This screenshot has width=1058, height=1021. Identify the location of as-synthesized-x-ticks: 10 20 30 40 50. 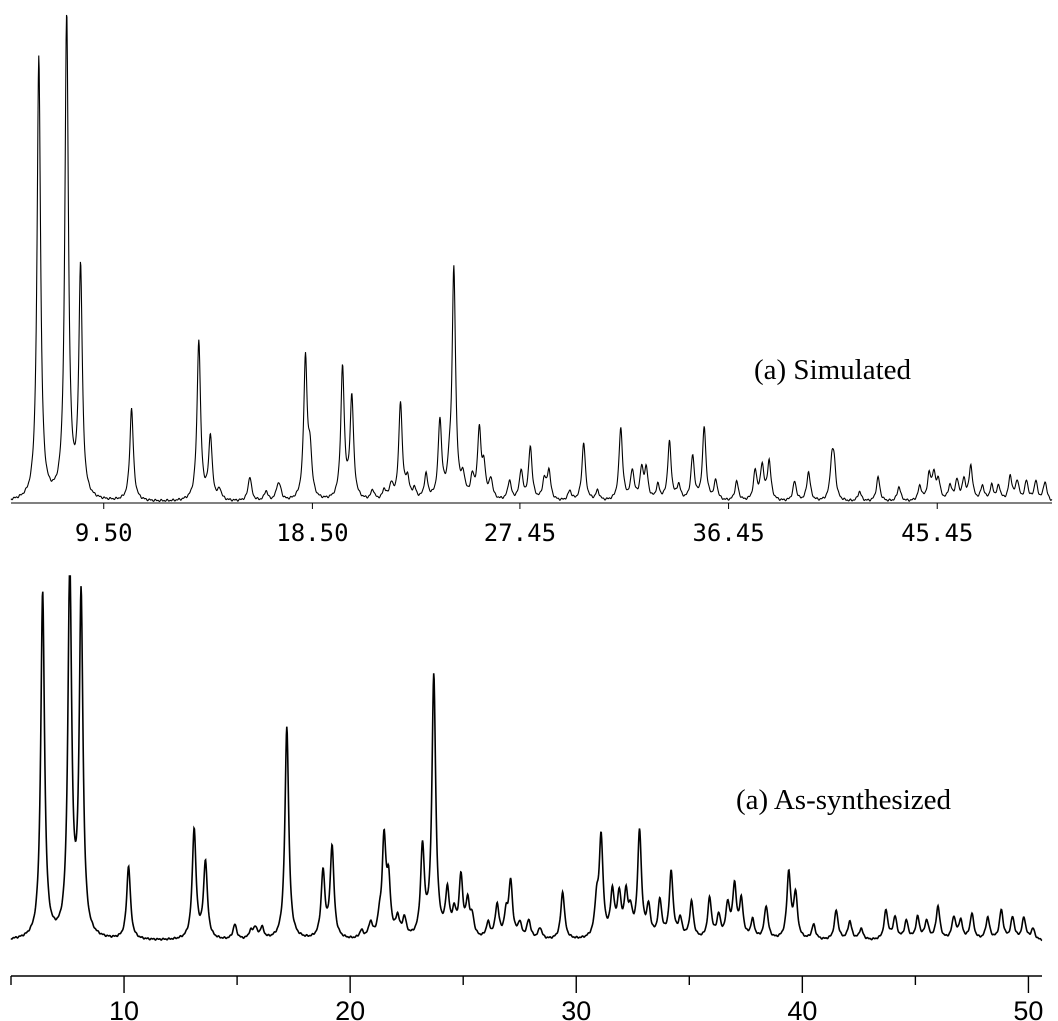
(526, 998).